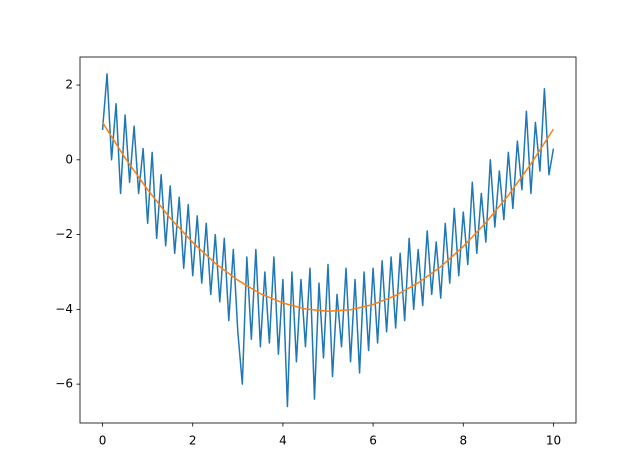 The width and height of the screenshot is (640, 476). What do you see at coordinates (69, 159) in the screenshot?
I see `y-tick-label: 0` at bounding box center [69, 159].